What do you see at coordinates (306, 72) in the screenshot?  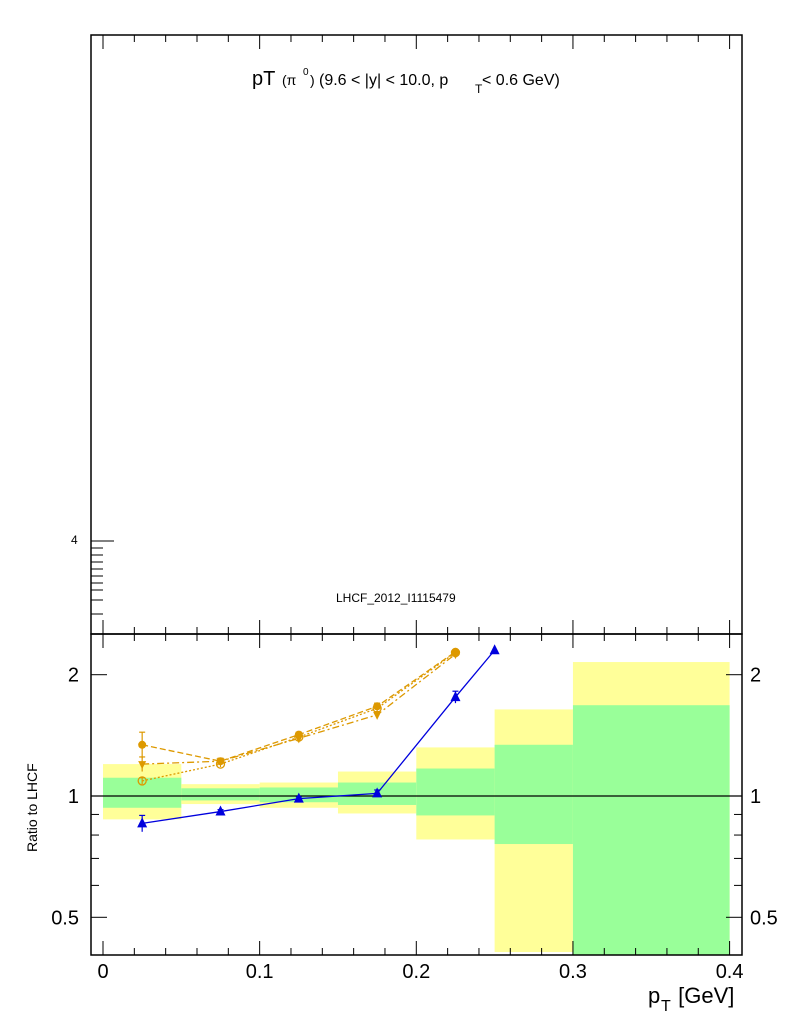 I see `title-particle-sup: 0` at bounding box center [306, 72].